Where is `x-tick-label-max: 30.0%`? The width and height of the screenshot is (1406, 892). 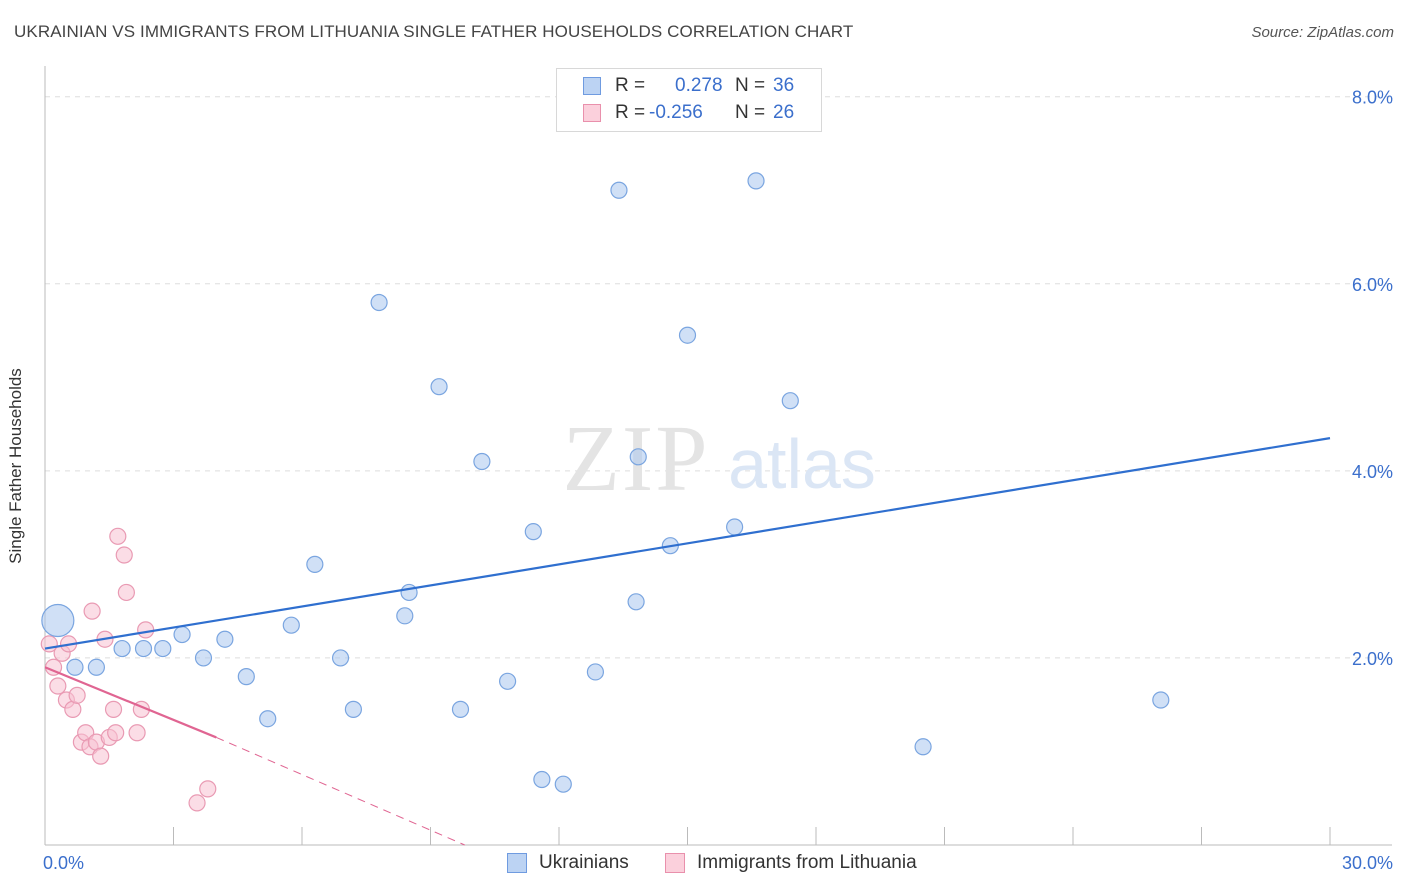 x-tick-label-max: 30.0% is located at coordinates (1367, 863).